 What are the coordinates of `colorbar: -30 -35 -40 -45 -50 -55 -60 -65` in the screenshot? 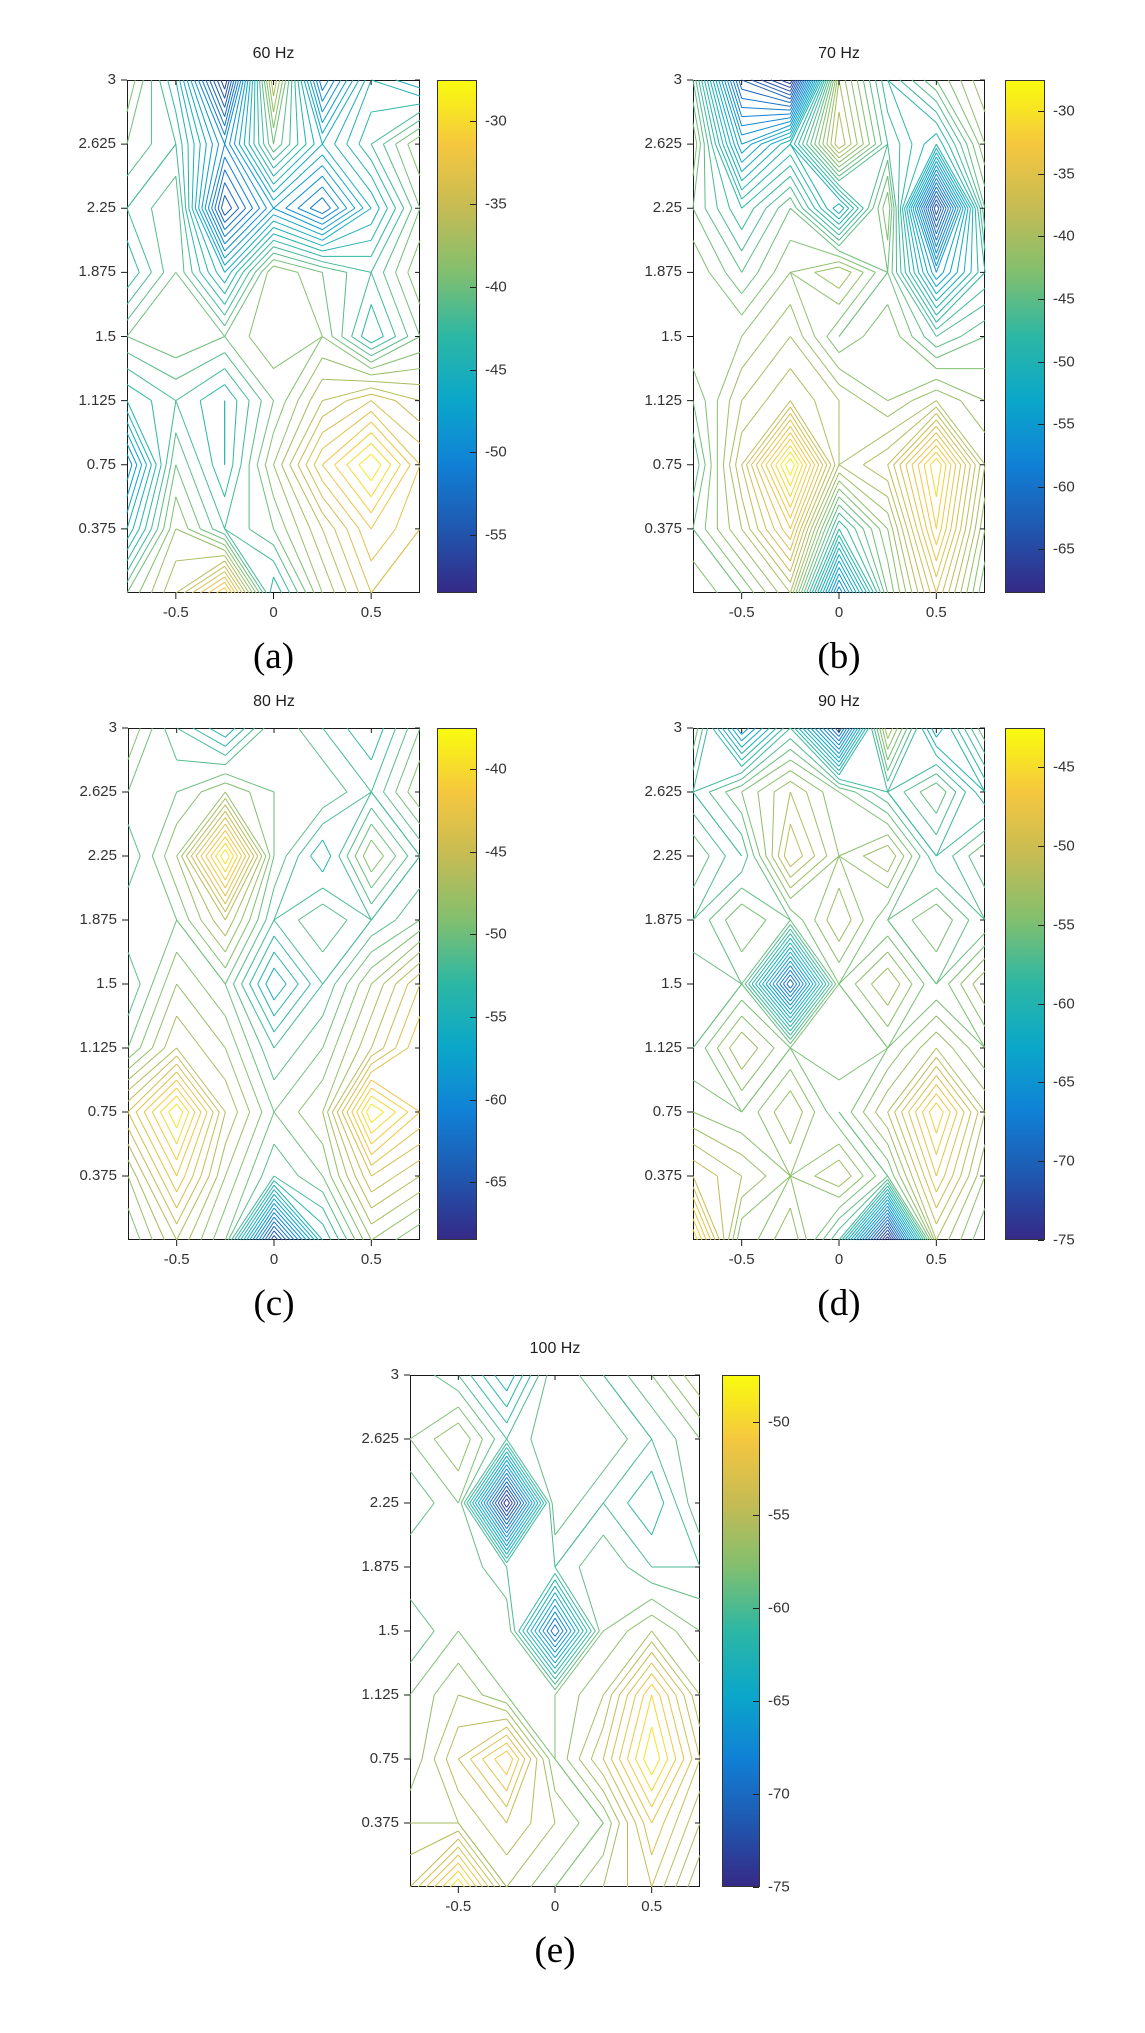 It's located at (1040, 336).